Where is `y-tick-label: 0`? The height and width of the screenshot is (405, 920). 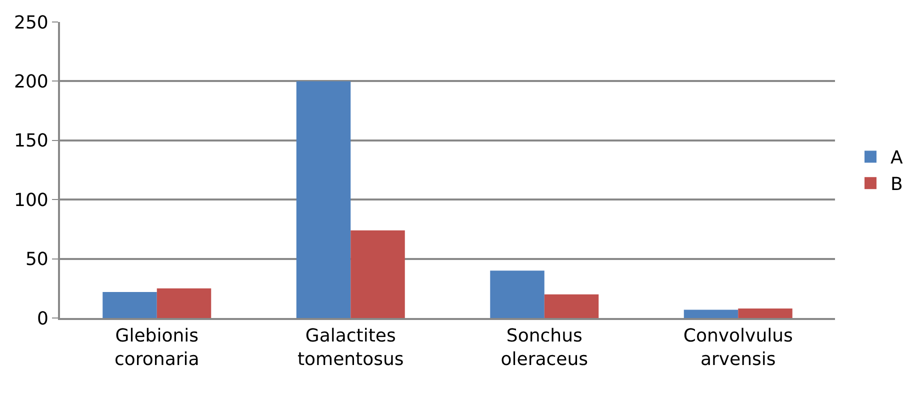 y-tick-label: 0 is located at coordinates (42, 319).